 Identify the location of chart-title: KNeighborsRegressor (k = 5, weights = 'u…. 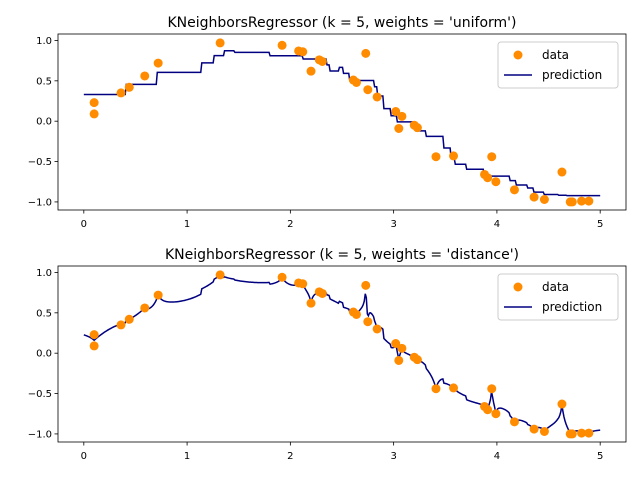
(341, 23).